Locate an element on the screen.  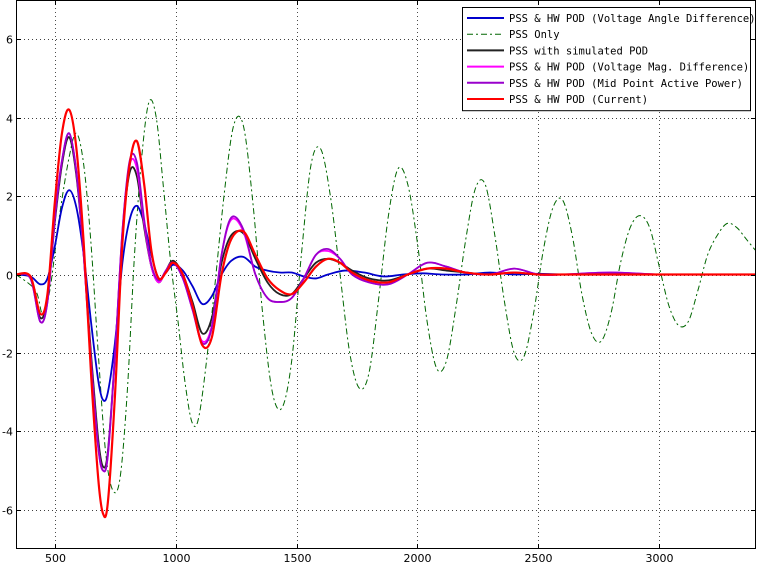
legend-entry: PSS & HW POD (Mid Point Active Power) is located at coordinates (626, 84).